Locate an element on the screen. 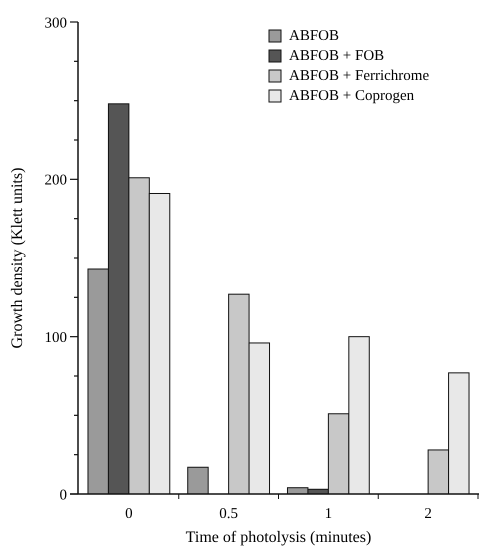  y-tick-label: 100 is located at coordinates (55, 338).